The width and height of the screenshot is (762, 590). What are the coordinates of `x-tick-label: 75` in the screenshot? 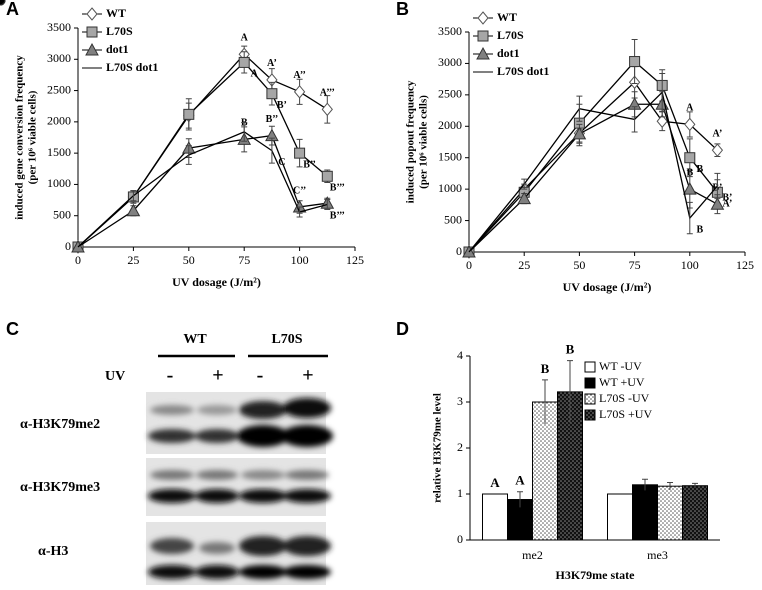 It's located at (244, 260).